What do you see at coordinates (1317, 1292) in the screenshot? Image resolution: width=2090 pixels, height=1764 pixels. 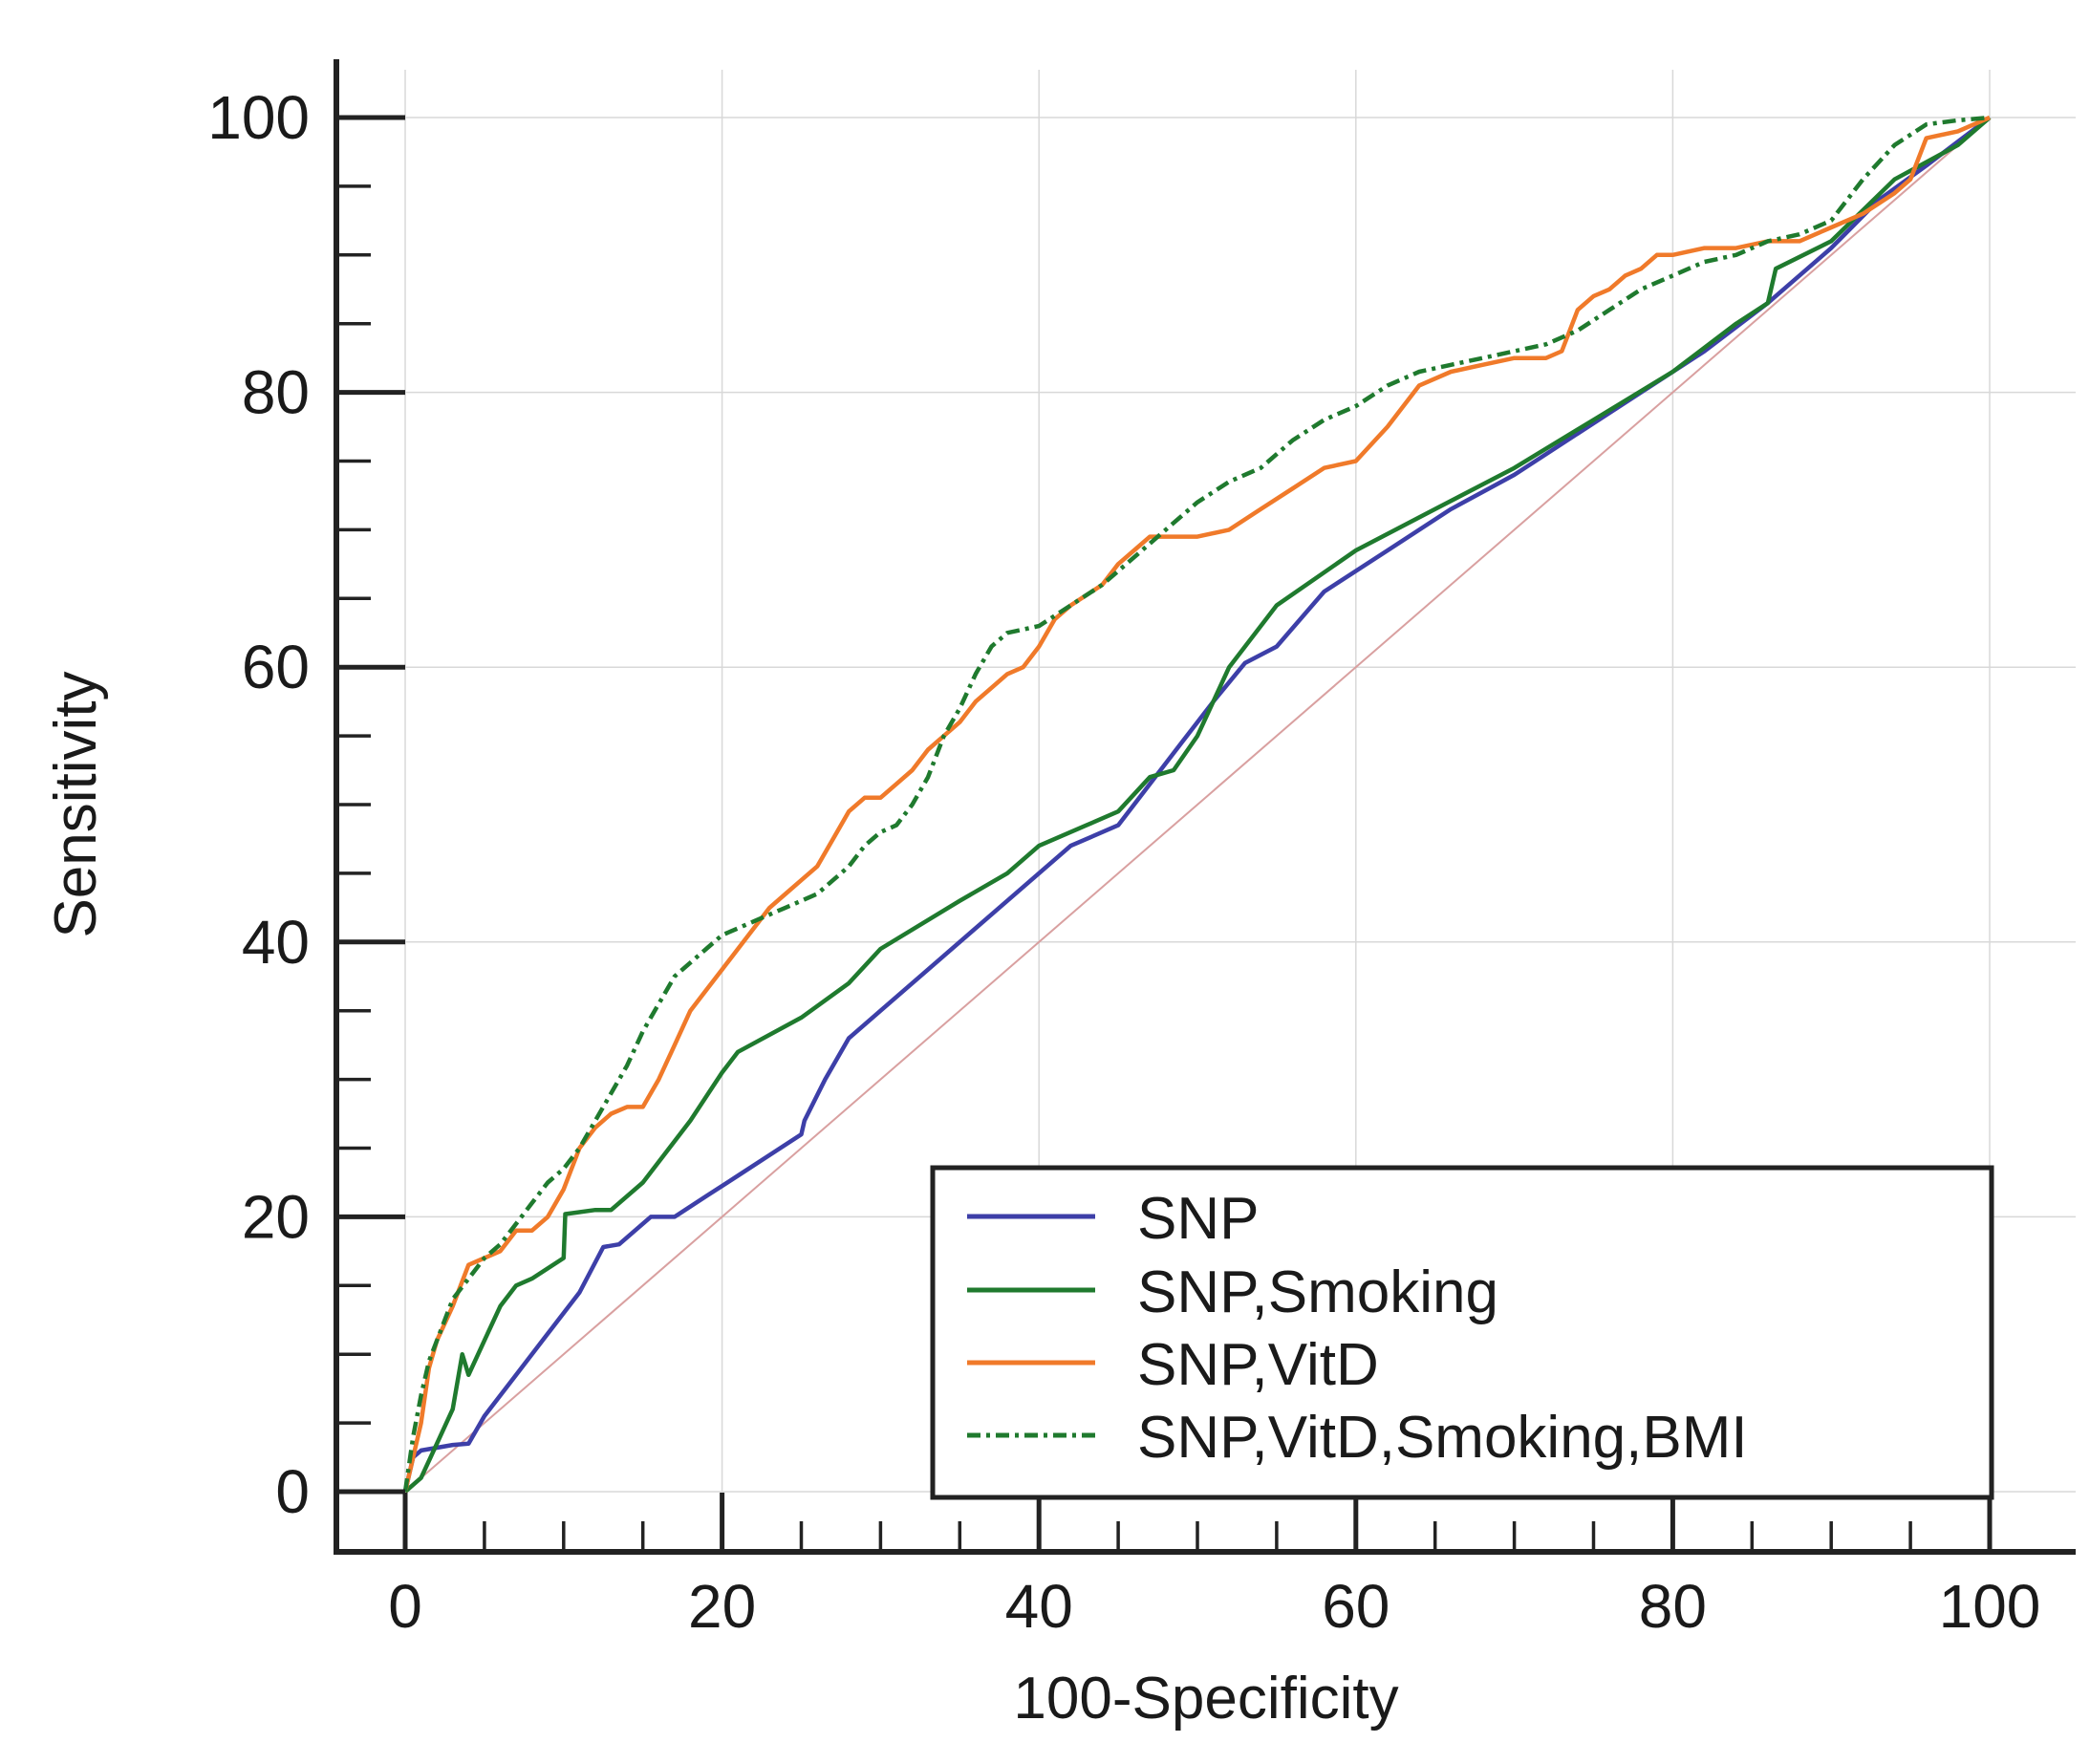 I see `legend-label-snp-smoking: SNP,Smoking` at bounding box center [1317, 1292].